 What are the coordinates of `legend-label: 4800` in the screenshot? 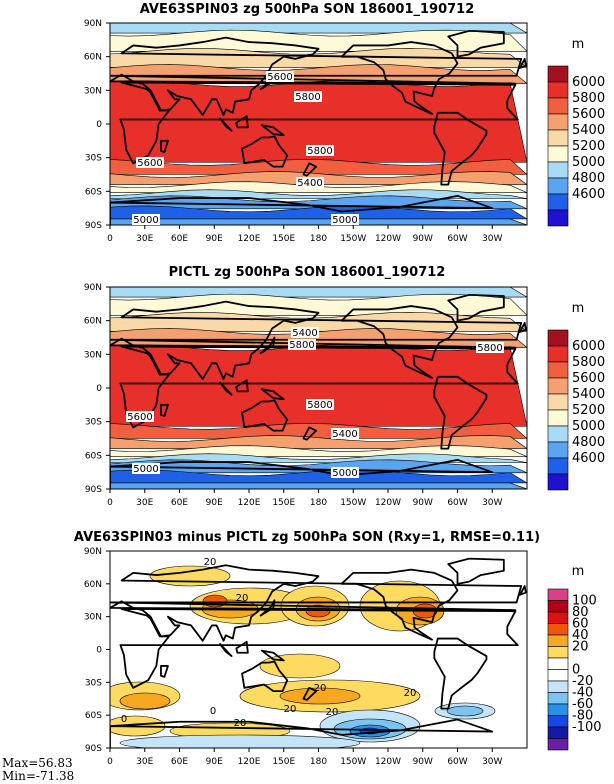 It's located at (588, 442).